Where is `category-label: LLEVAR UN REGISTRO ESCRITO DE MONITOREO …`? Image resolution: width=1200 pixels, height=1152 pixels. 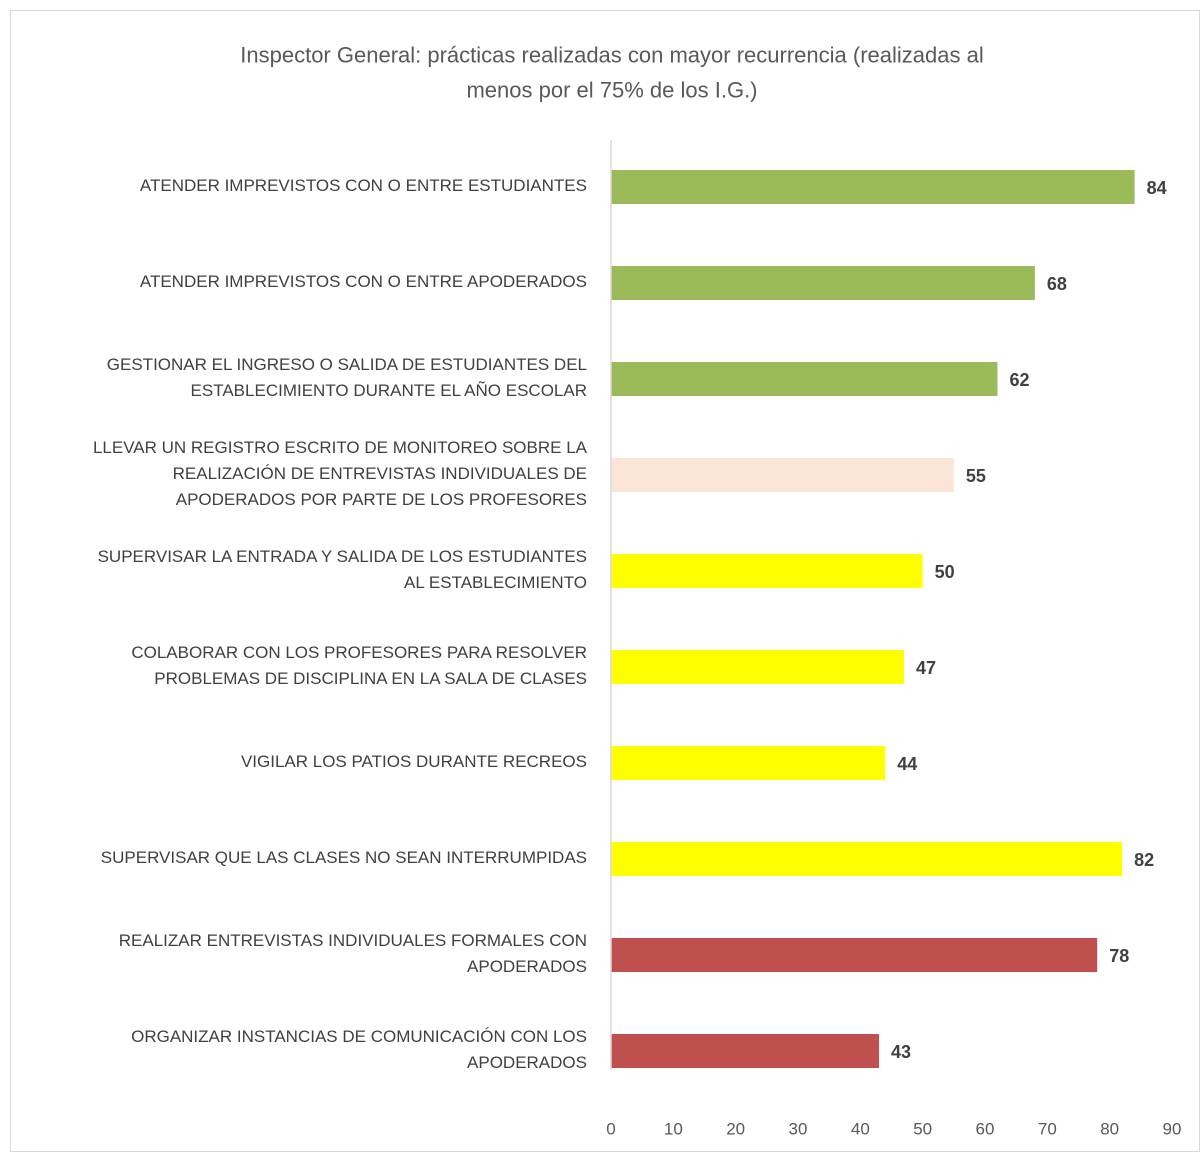
category-label: LLEVAR UN REGISTRO ESCRITO DE MONITOREO … is located at coordinates (340, 473).